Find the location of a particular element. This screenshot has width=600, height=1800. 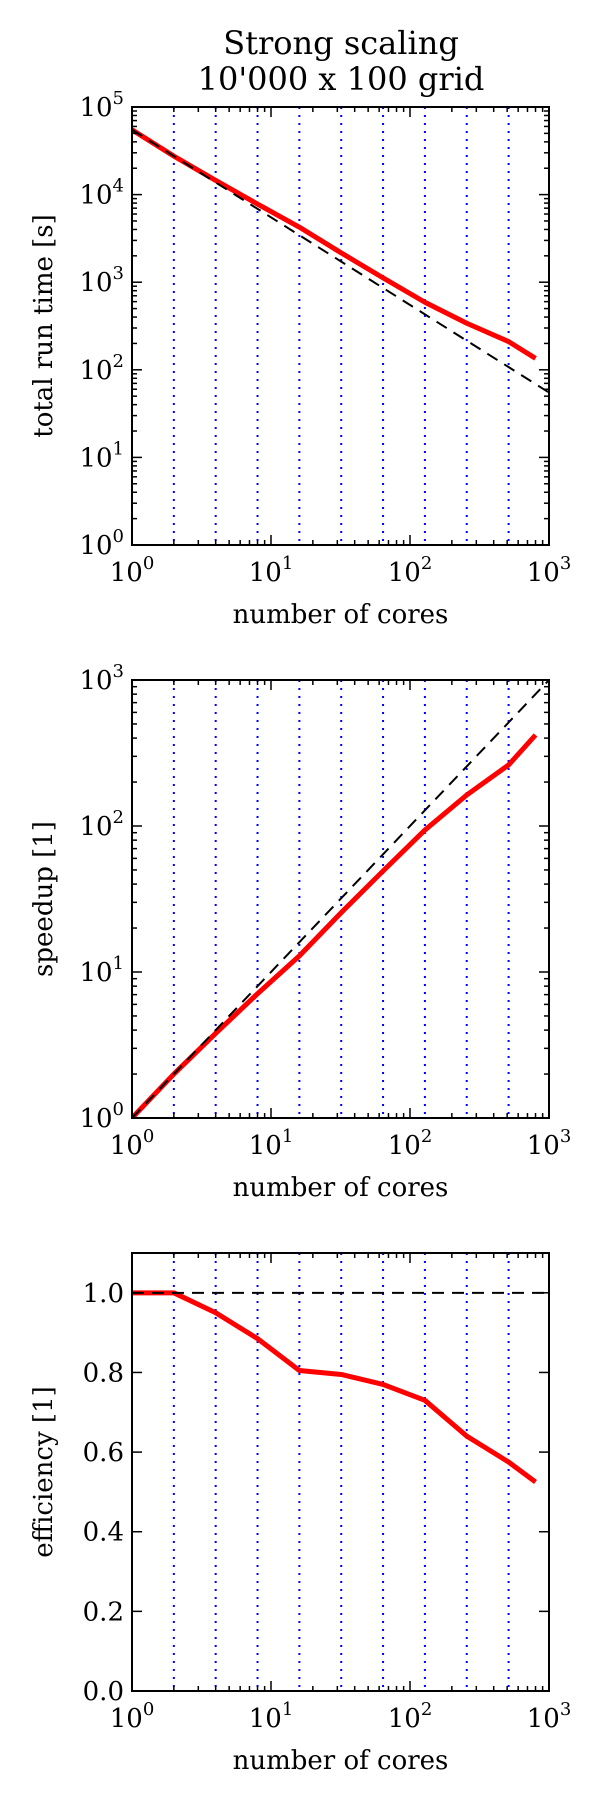

runtime-ideal-line is located at coordinates (340, 261).